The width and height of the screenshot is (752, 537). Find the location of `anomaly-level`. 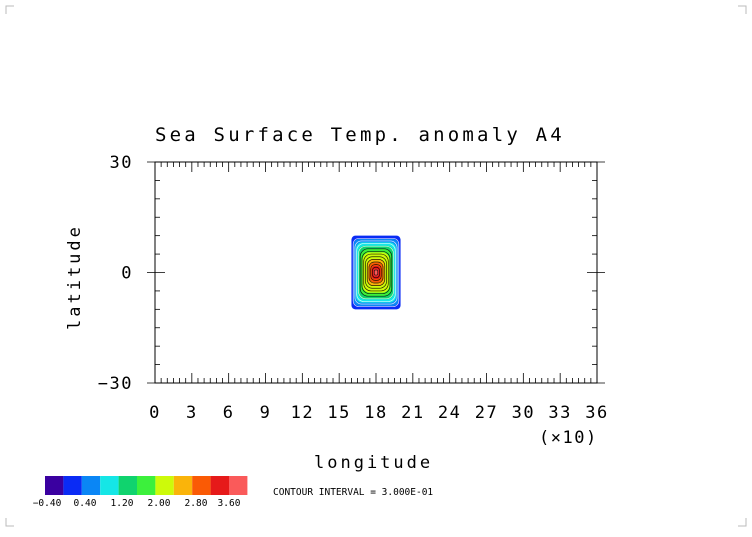

anomaly-level is located at coordinates (376, 272).